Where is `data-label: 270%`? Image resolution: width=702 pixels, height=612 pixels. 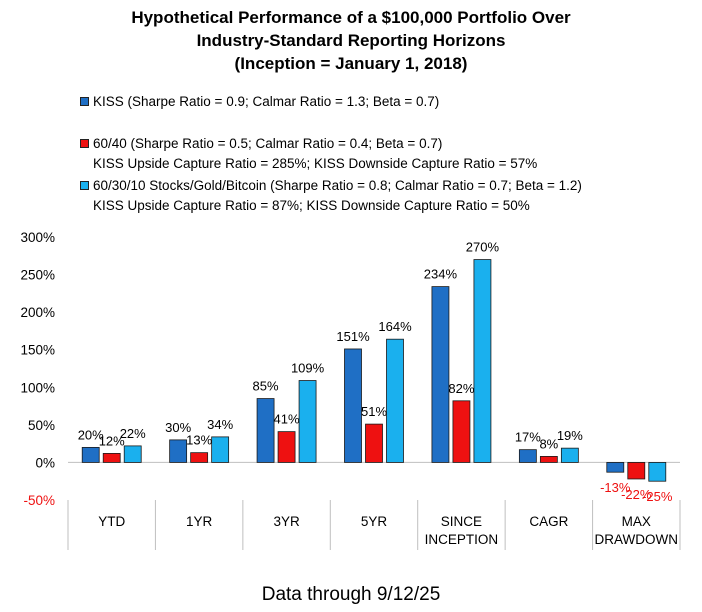 data-label: 270% is located at coordinates (483, 247).